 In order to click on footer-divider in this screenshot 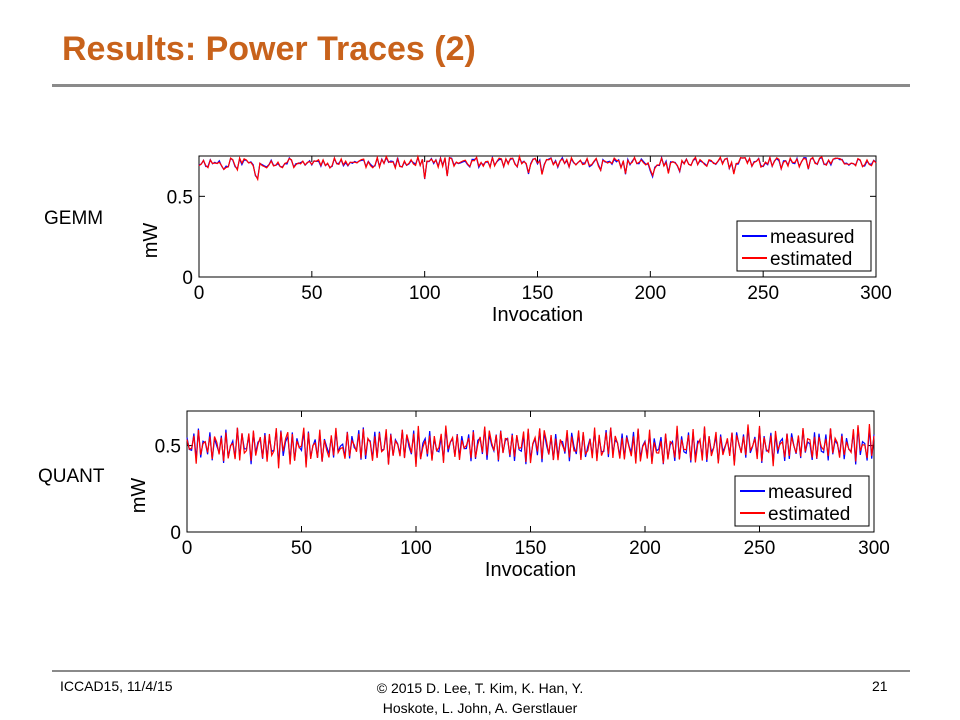, I will do `click(481, 671)`.